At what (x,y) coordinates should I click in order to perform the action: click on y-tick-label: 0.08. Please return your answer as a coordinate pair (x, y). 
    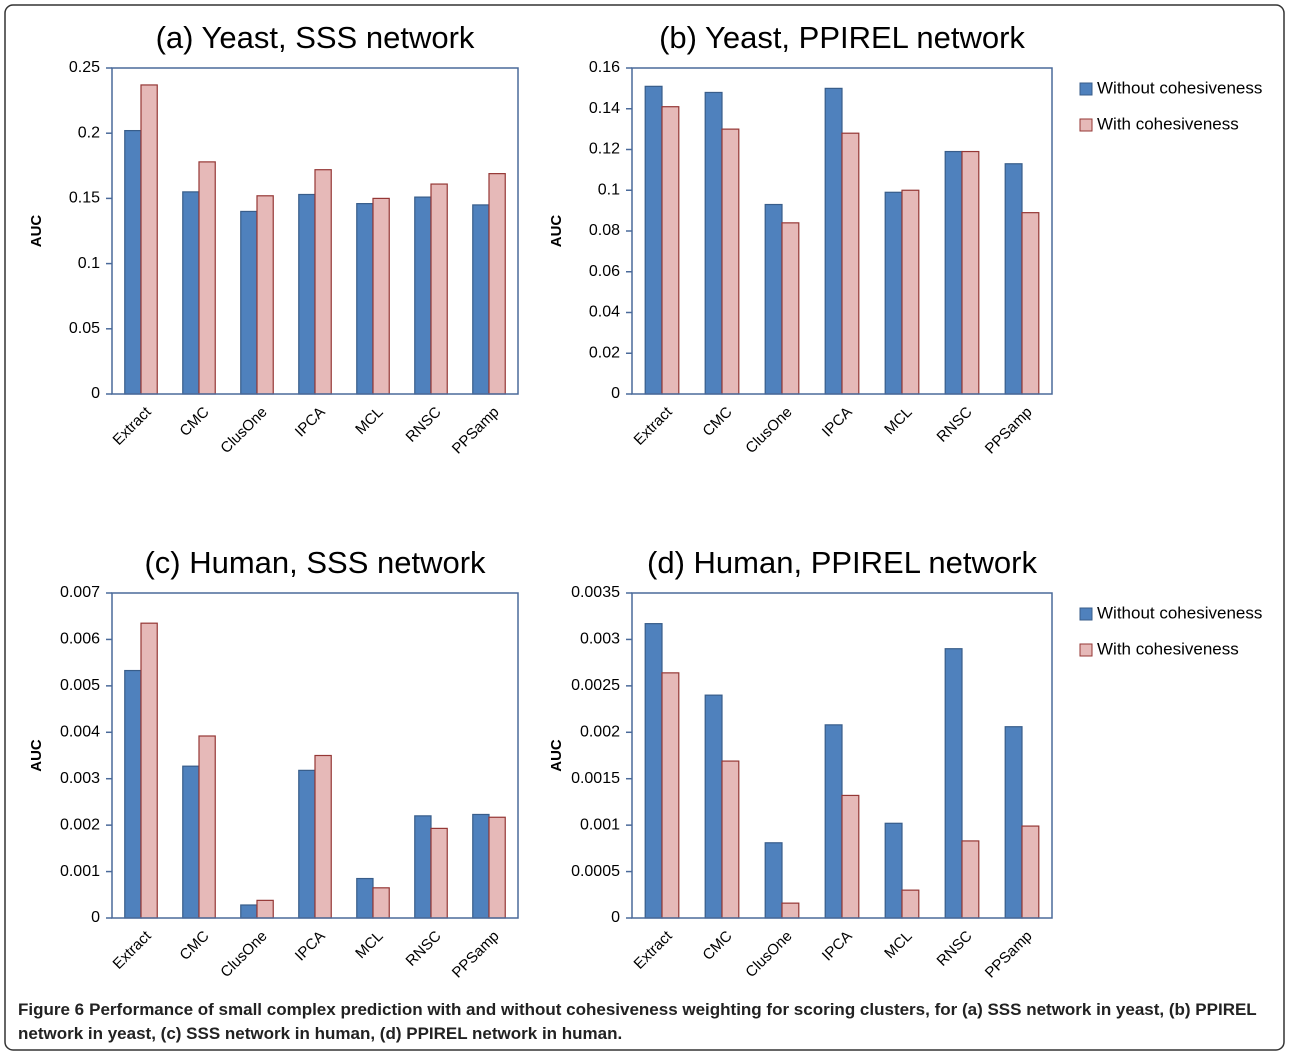
    Looking at the image, I should click on (604, 230).